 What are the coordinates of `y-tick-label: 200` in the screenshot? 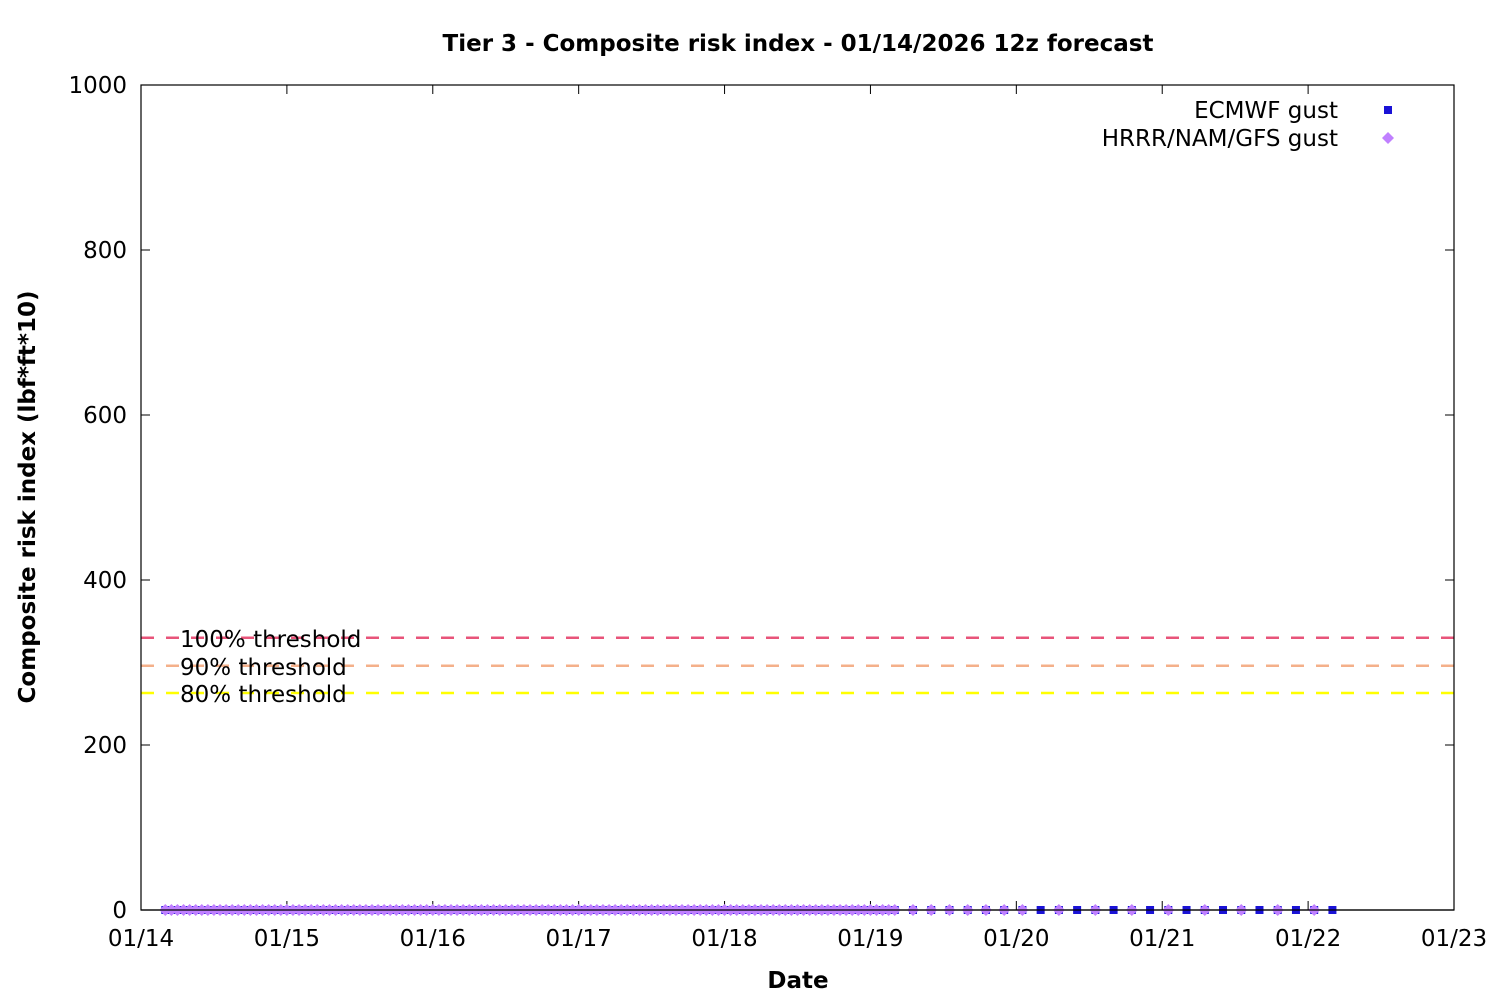 It's located at (105, 746).